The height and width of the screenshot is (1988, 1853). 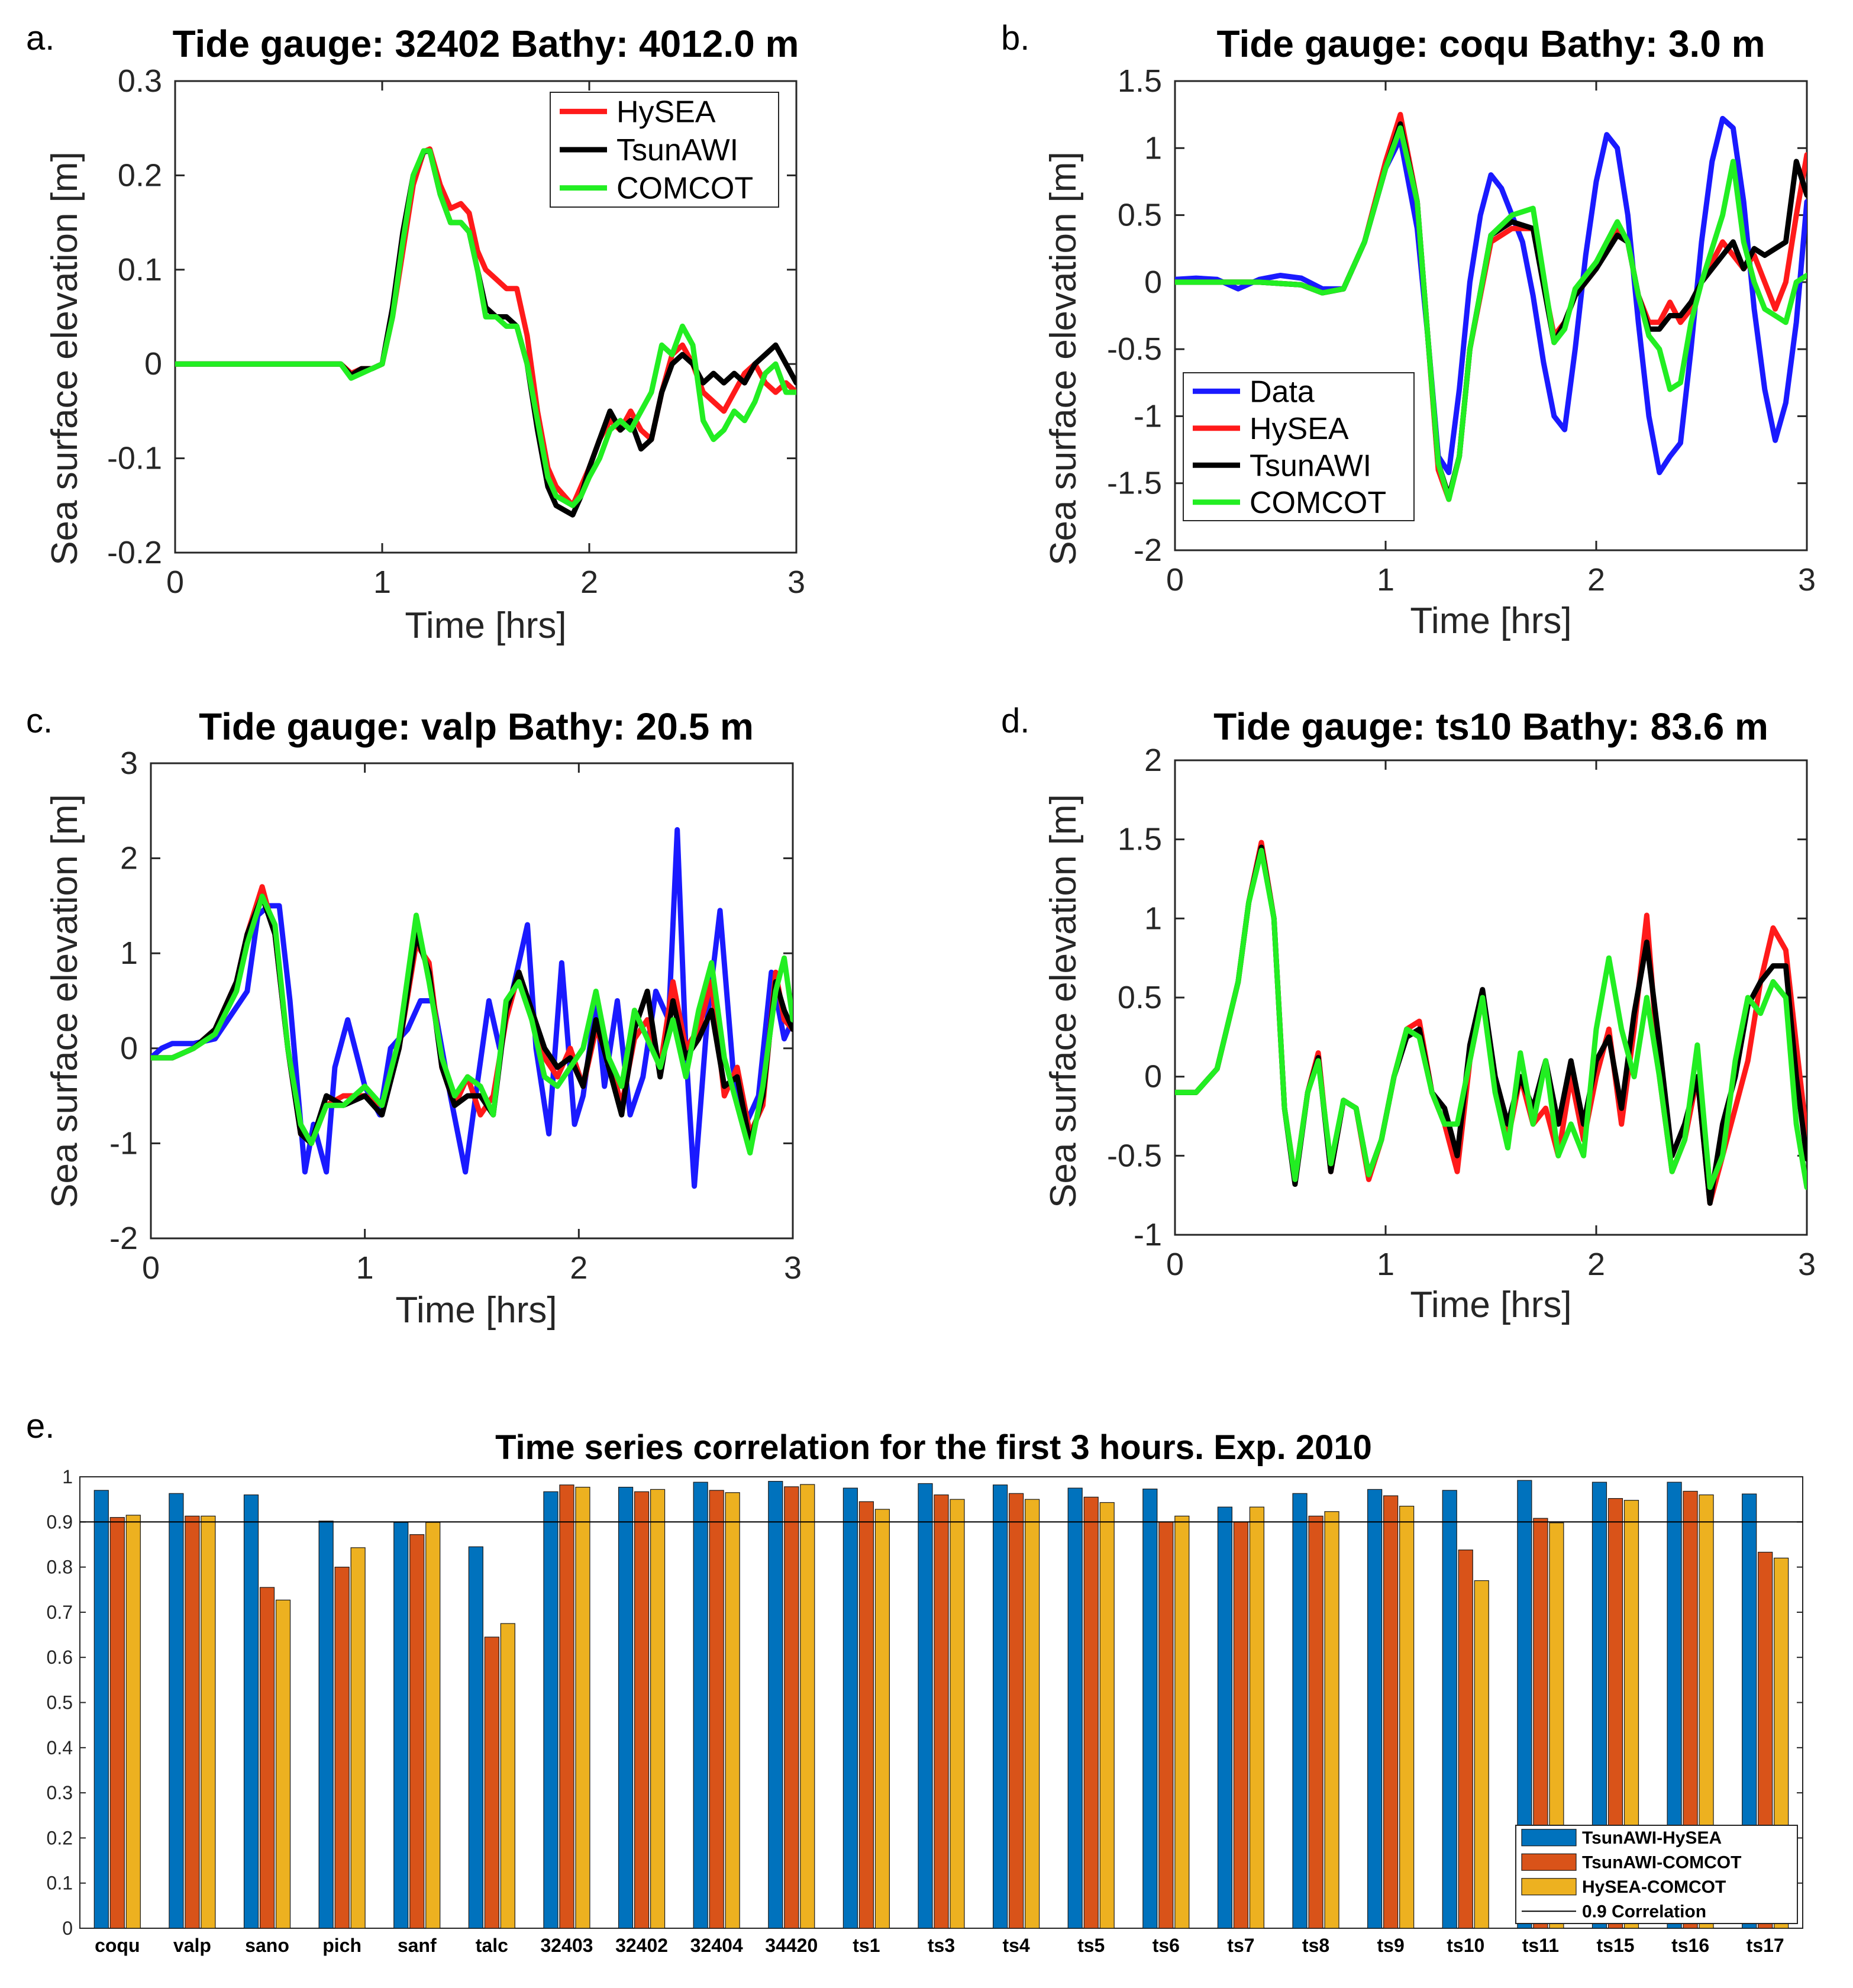 I want to click on category-label: ts6, so click(x=1166, y=1945).